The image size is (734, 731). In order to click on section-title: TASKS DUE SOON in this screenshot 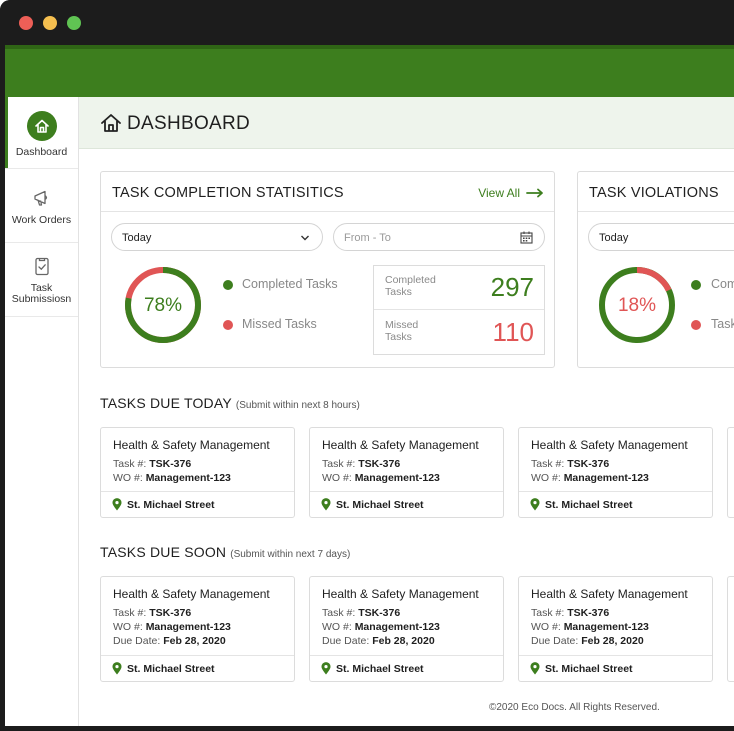, I will do `click(163, 552)`.